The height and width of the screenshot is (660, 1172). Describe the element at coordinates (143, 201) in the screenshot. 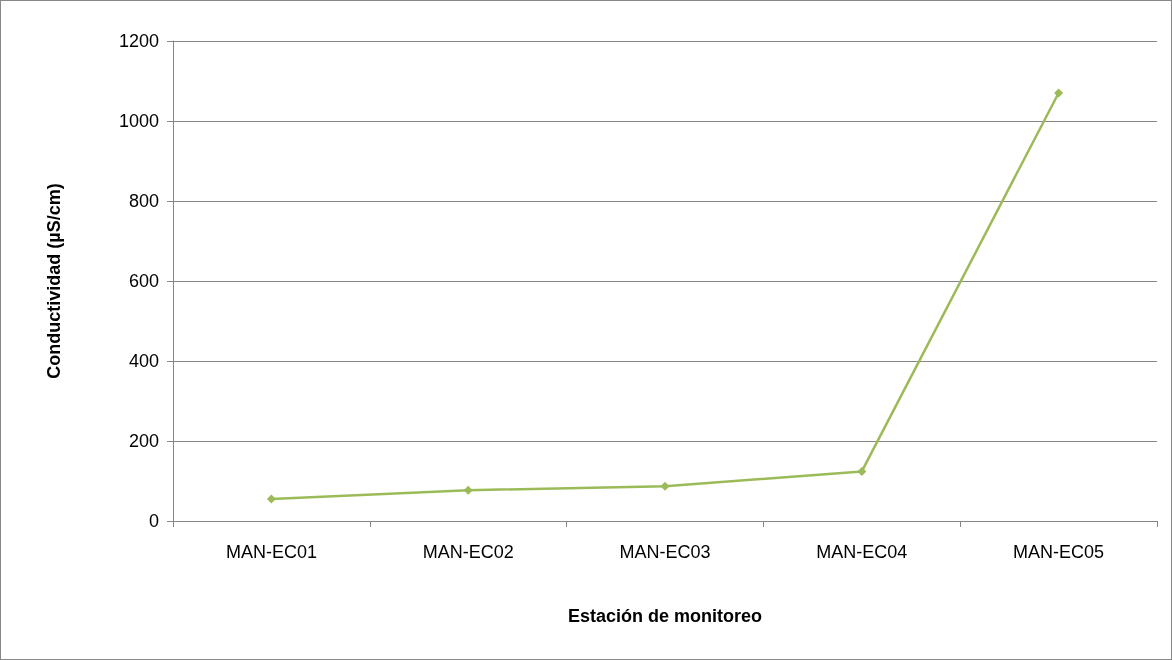

I see `y-tick-label: 800` at that location.